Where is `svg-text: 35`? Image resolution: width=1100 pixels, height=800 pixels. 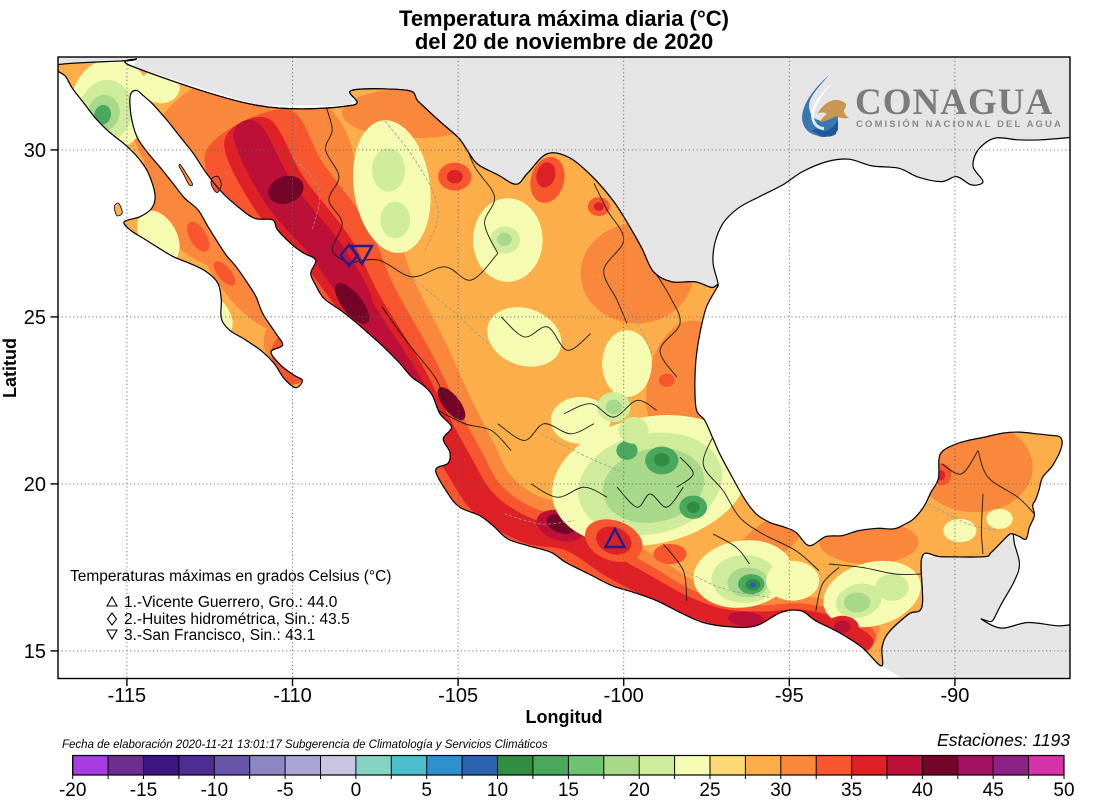
svg-text: 35 is located at coordinates (851, 790).